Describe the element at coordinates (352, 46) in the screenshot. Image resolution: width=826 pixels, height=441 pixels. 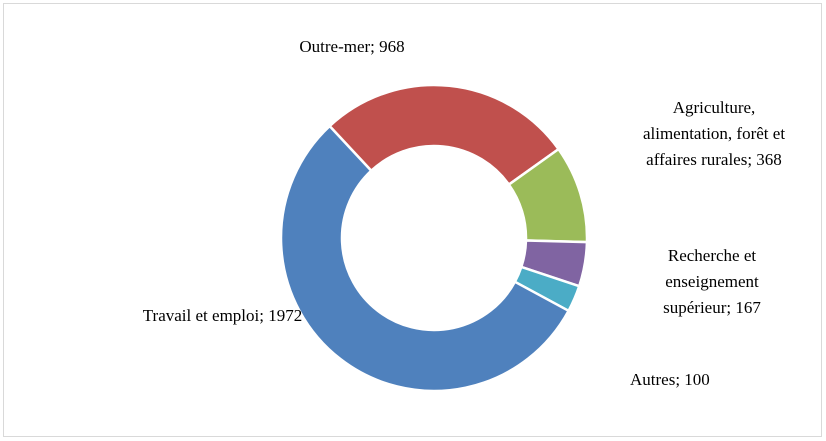
I see `data-label: Outre-mer; 968` at that location.